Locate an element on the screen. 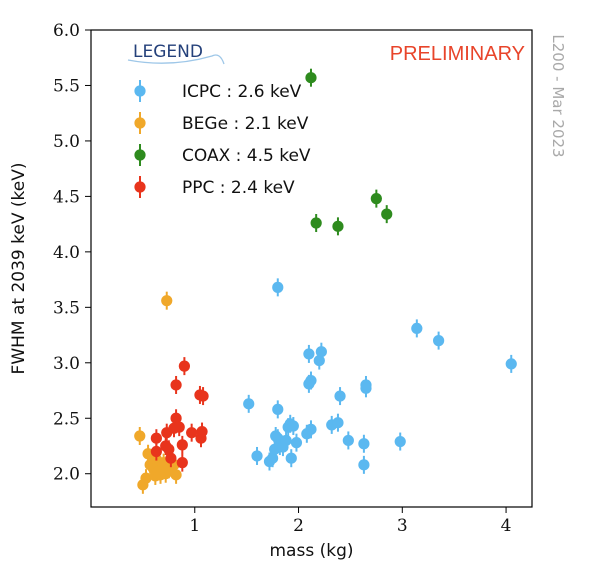 The image size is (598, 584). y-tick-label: 3.0 is located at coordinates (66, 364).